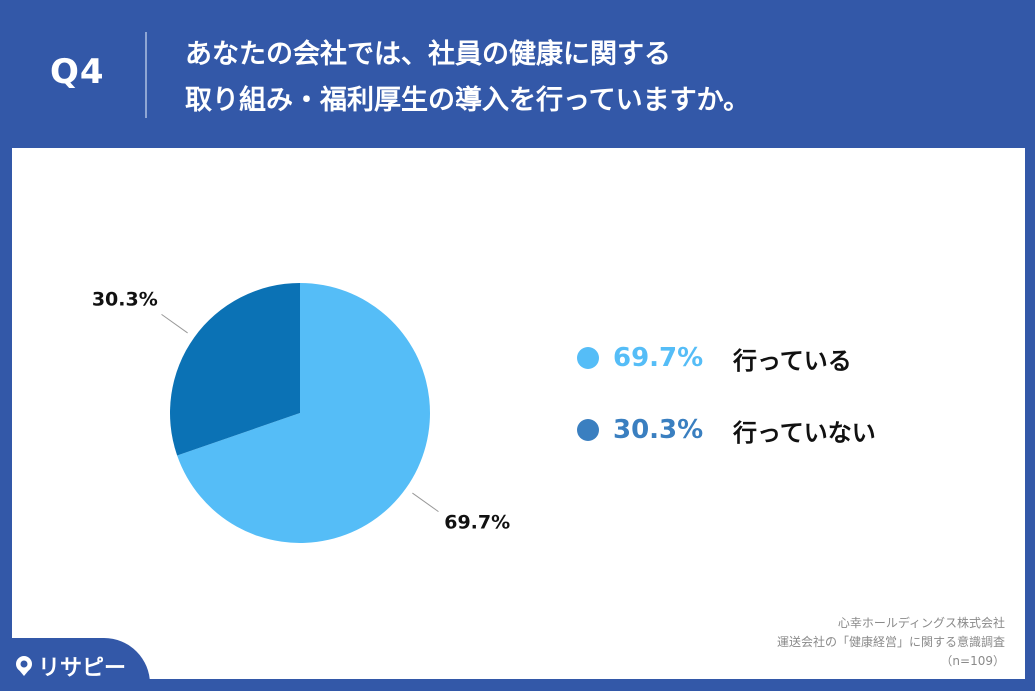 The width and height of the screenshot is (1035, 691). Describe the element at coordinates (82, 668) in the screenshot. I see `logo-text: リサピー` at that location.